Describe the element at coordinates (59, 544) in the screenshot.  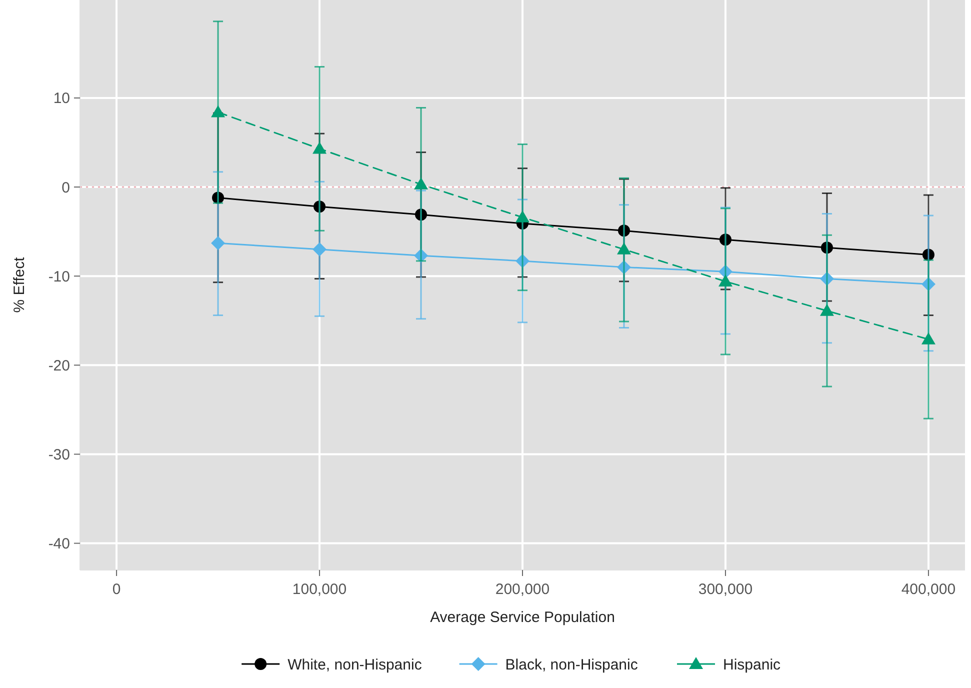
I see `y-tick-label: -40` at that location.